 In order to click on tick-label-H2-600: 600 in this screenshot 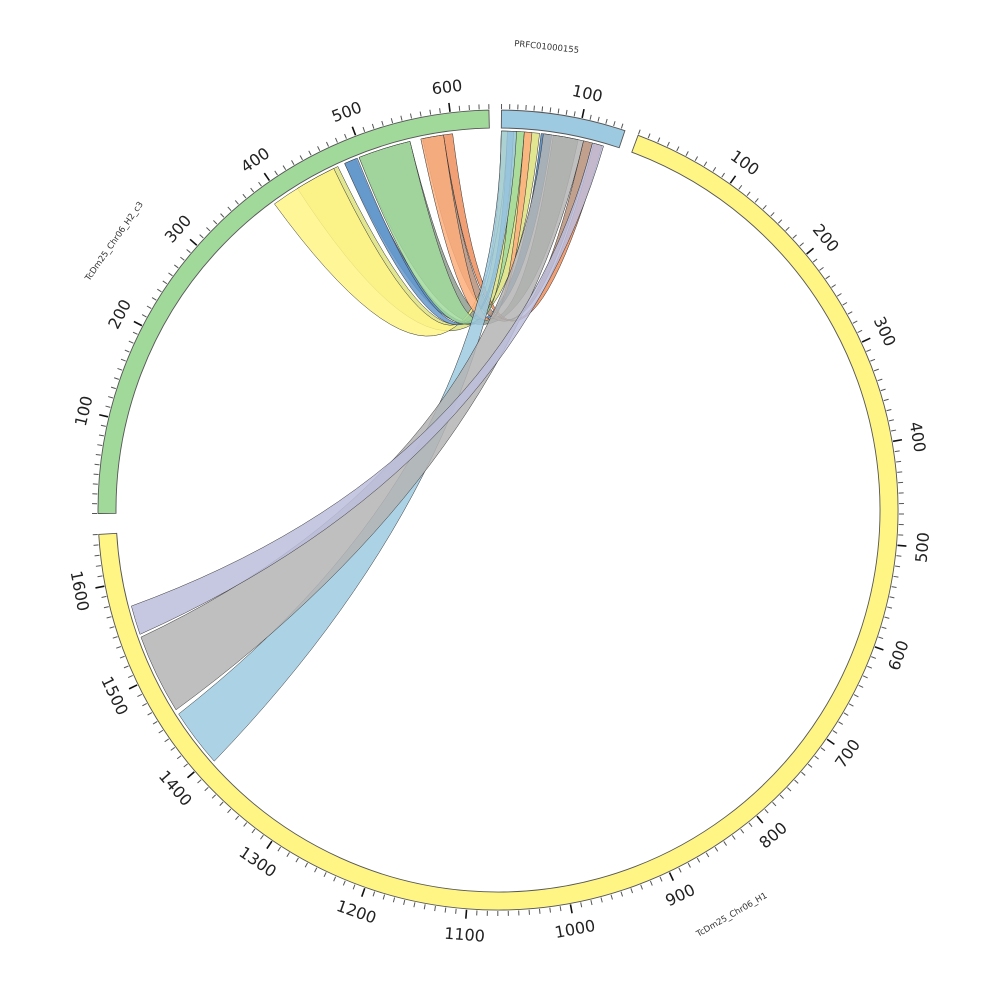, I will do `click(447, 87)`.